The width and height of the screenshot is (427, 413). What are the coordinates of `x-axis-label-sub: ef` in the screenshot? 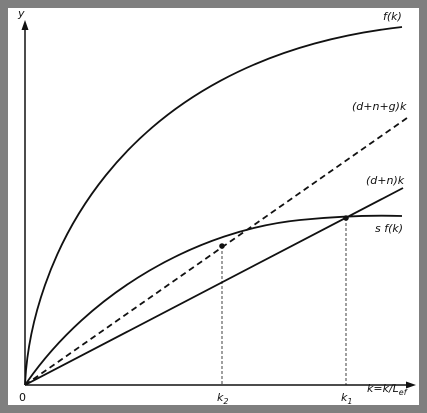 It's located at (403, 392).